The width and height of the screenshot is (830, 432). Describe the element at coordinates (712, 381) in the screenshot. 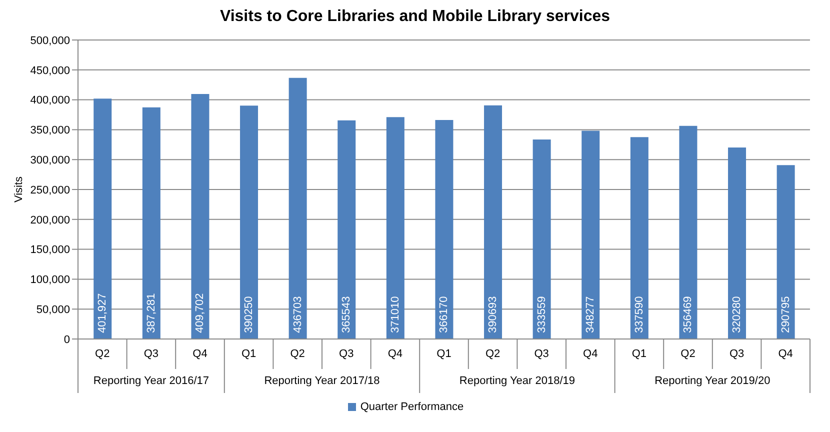

I see `text: Reporting Year 2019/20` at that location.